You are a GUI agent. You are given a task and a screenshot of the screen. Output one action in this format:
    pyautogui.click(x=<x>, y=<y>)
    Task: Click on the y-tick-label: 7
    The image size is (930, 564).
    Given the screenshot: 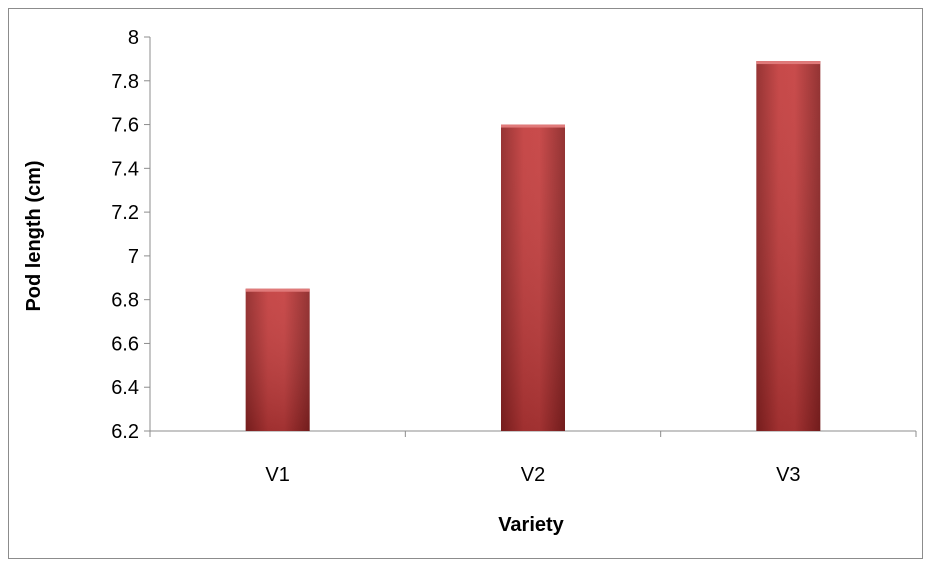 What is the action you would take?
    pyautogui.click(x=133, y=257)
    